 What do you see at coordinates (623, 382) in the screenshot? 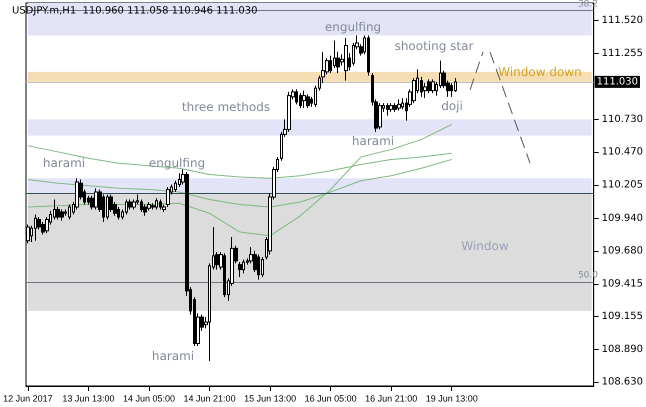
I see `y-tick-label: 108.630` at bounding box center [623, 382].